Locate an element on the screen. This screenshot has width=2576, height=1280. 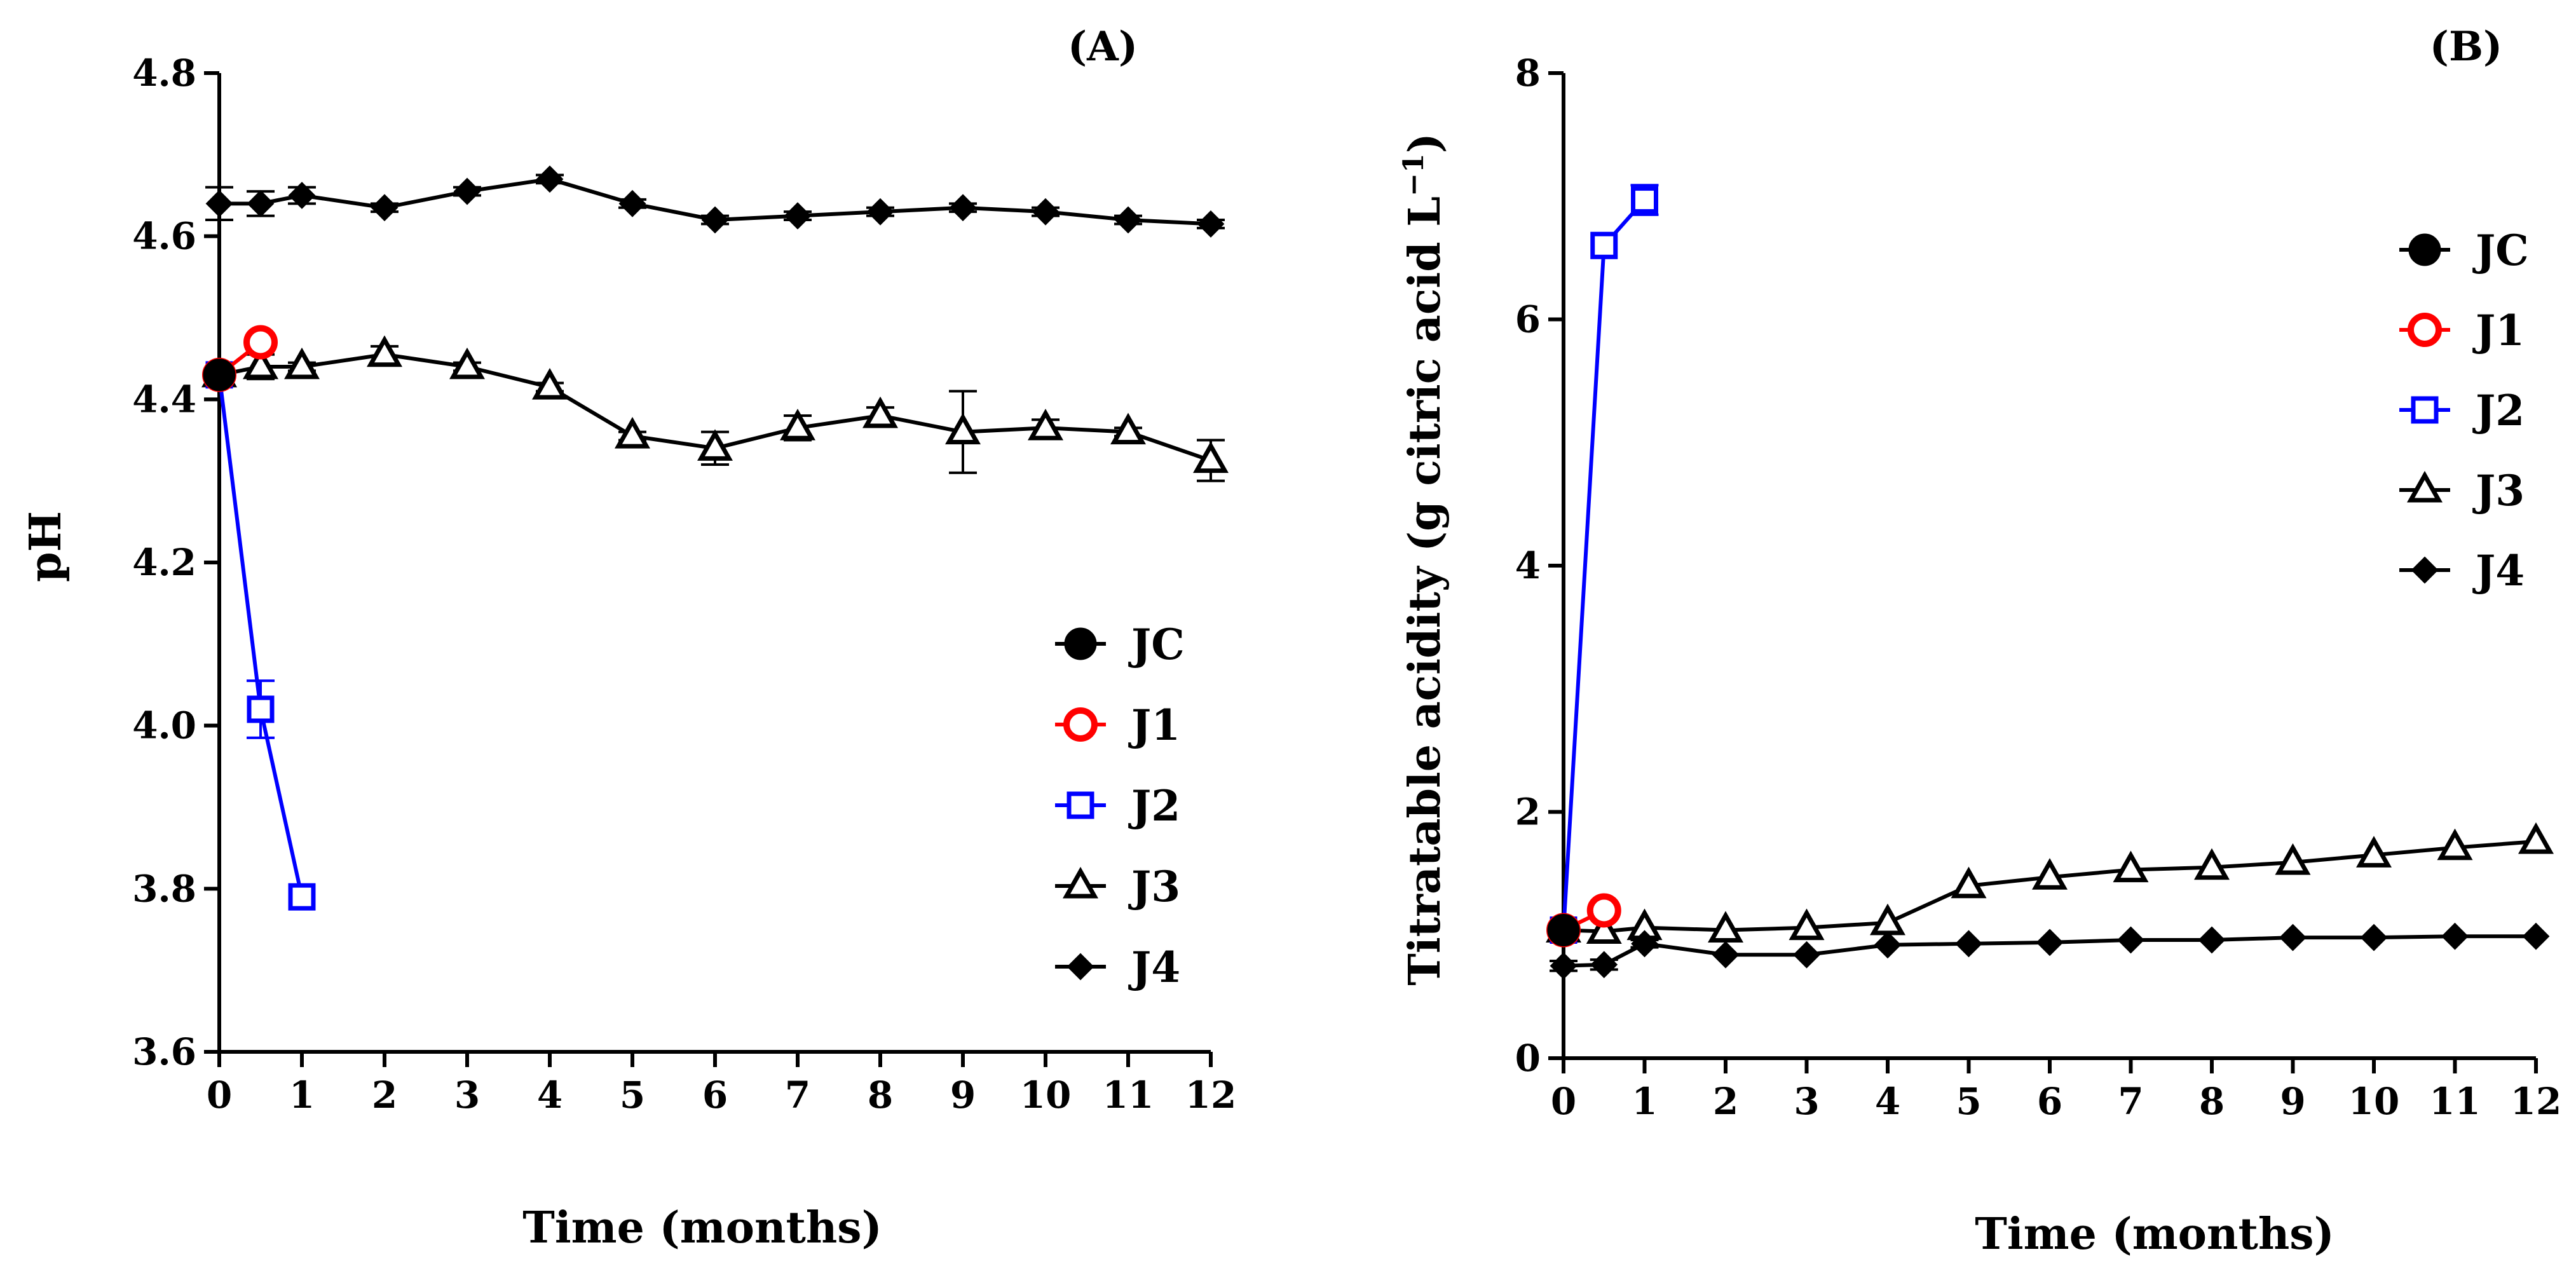
panelb-legend-item-j1: J1 is located at coordinates (2462, 330).